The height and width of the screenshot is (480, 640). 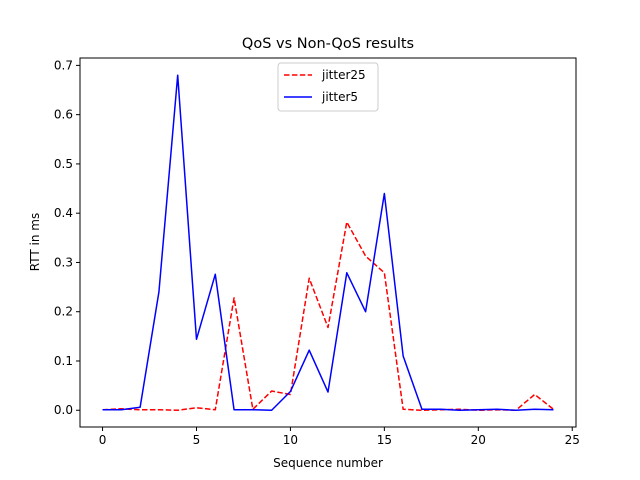 What do you see at coordinates (63, 213) in the screenshot?
I see `y-tick-label: 0.4` at bounding box center [63, 213].